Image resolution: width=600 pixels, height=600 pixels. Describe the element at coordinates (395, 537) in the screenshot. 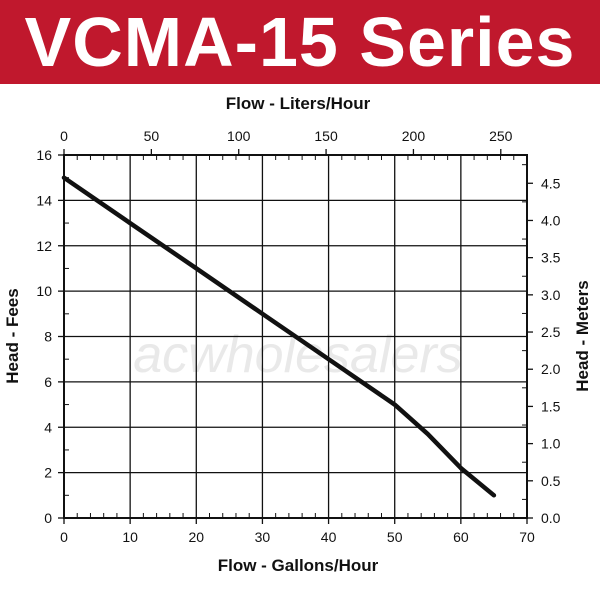

I see `x-bottom-tick-label: 50` at that location.